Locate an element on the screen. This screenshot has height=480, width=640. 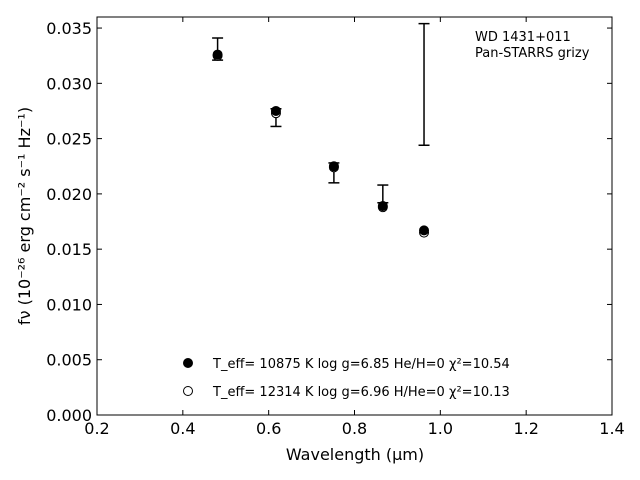
y-tick-label: 0.030 is located at coordinates (69, 83).